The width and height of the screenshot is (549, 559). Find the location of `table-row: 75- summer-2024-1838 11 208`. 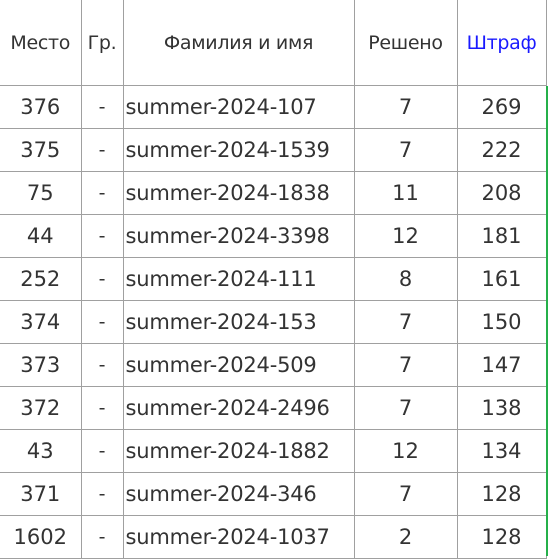

table-row: 75- summer-2024-1838 11 208 is located at coordinates (273, 193).